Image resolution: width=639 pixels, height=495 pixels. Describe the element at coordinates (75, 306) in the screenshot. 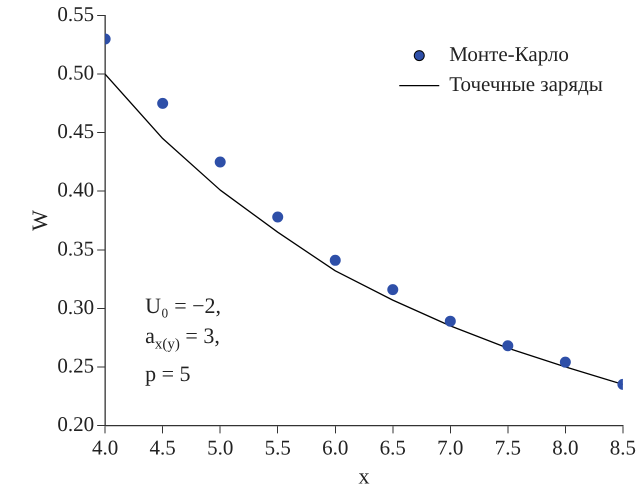

I see `y-tick-label: 0.30` at that location.